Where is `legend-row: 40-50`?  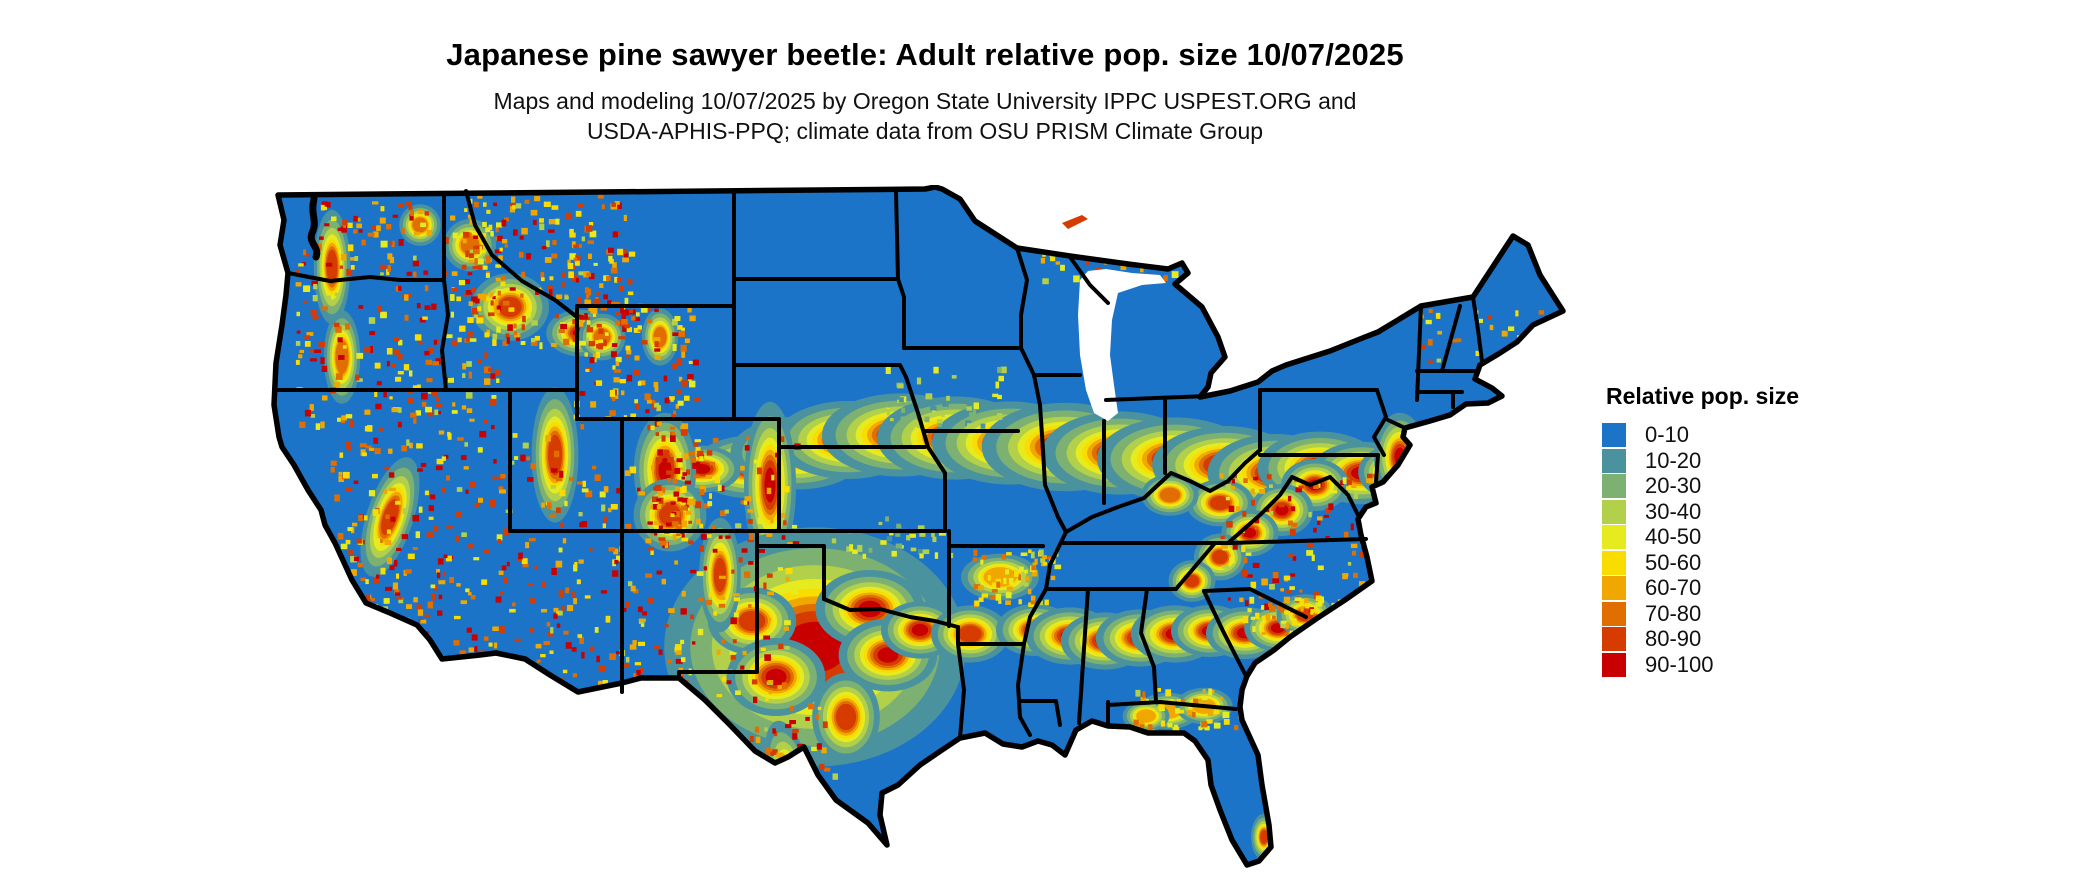 legend-row: 40-50 is located at coordinates (1700, 536).